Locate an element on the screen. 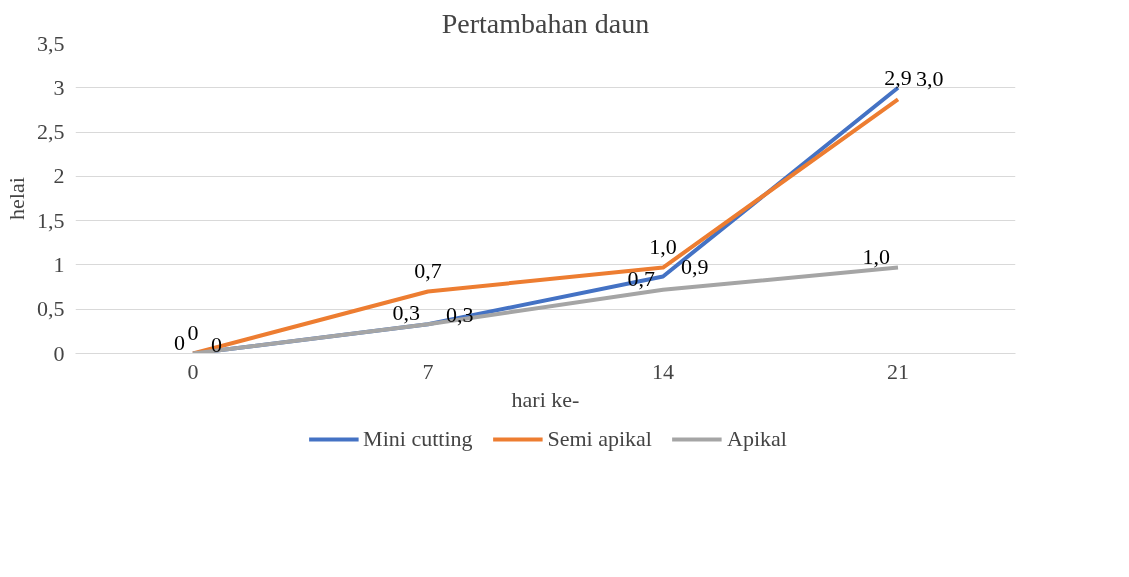  y-tick-label: 1,5 is located at coordinates (51, 220).